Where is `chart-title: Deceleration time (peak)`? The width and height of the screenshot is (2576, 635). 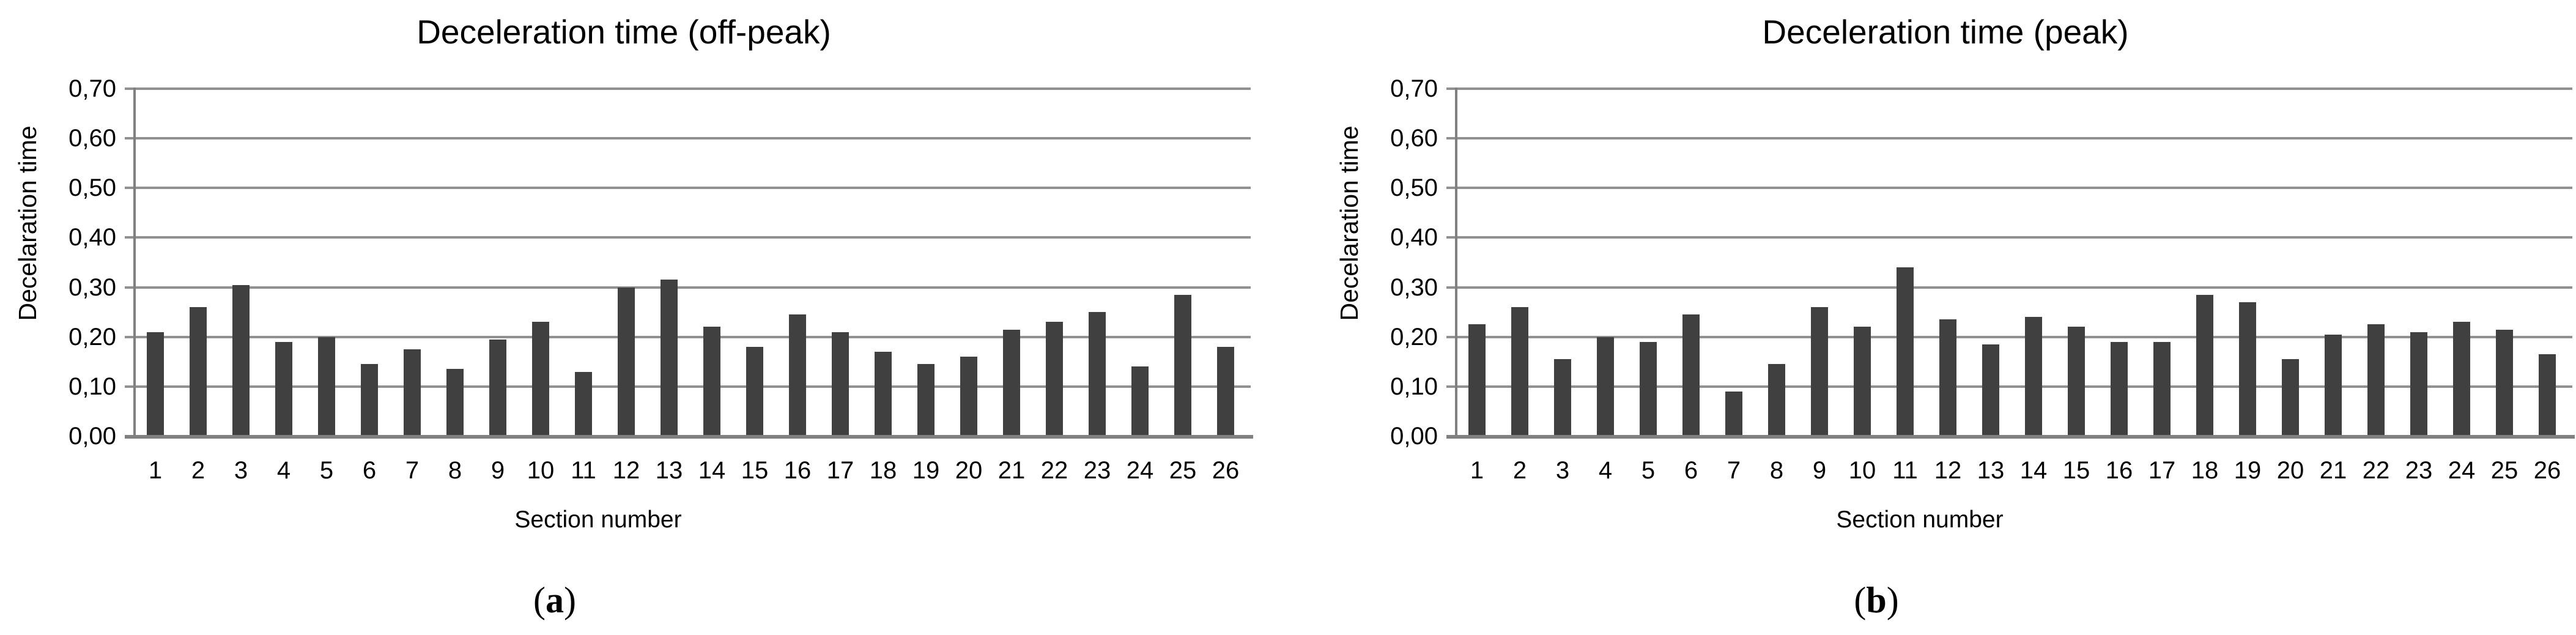 chart-title: Deceleration time (peak) is located at coordinates (1945, 32).